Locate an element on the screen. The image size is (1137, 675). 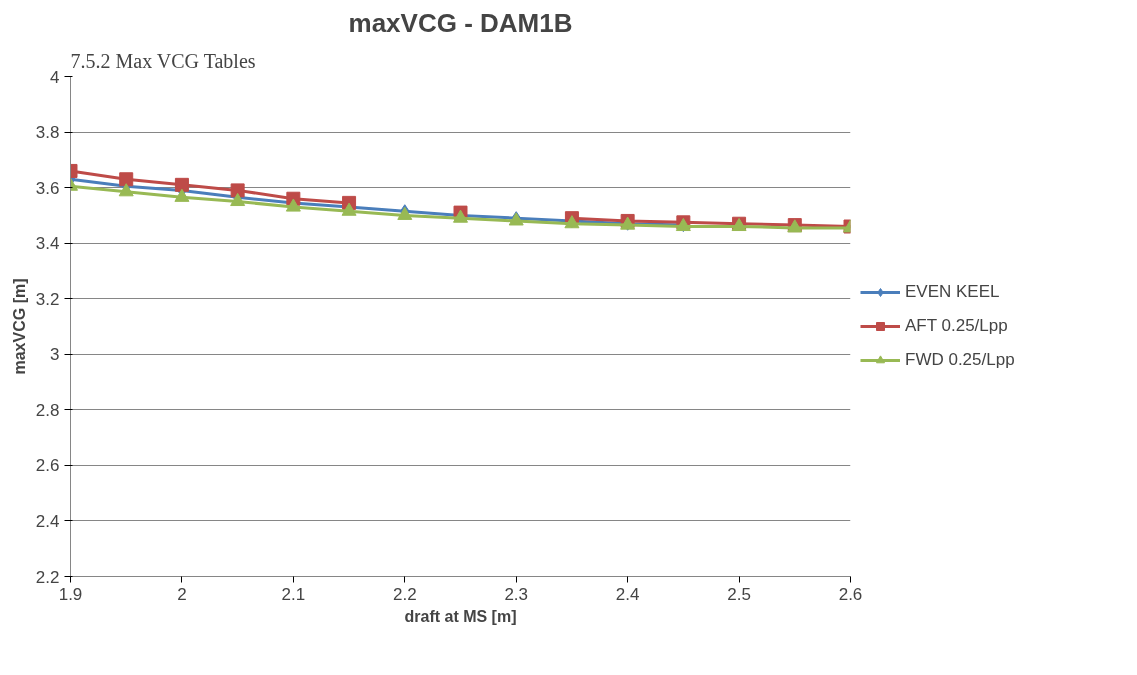
legend-label: AFT 0.25/Lpp is located at coordinates (956, 326).